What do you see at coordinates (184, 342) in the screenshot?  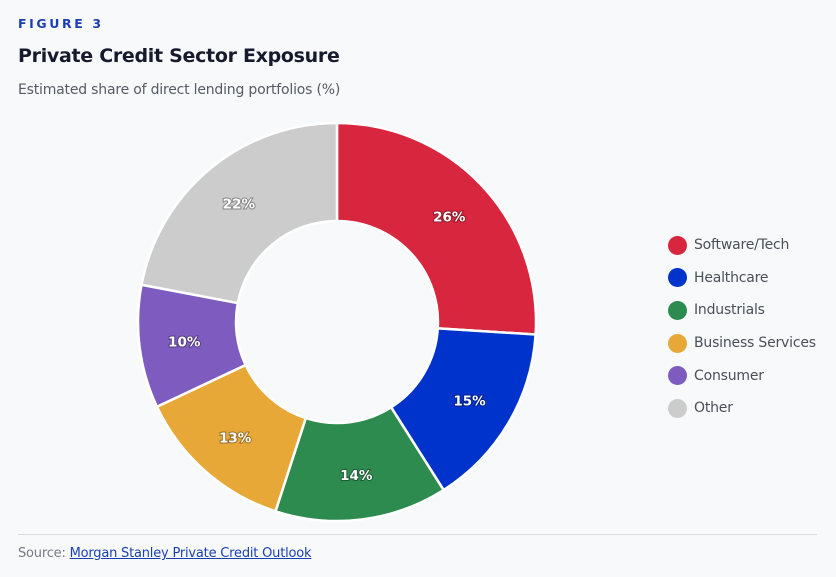 I see `slice-value-label: 10%` at bounding box center [184, 342].